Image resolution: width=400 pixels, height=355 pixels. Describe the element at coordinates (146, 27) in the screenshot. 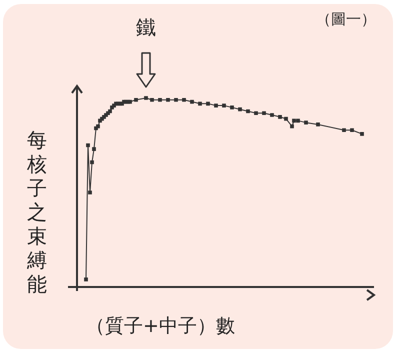

I see `text: 鐵` at that location.